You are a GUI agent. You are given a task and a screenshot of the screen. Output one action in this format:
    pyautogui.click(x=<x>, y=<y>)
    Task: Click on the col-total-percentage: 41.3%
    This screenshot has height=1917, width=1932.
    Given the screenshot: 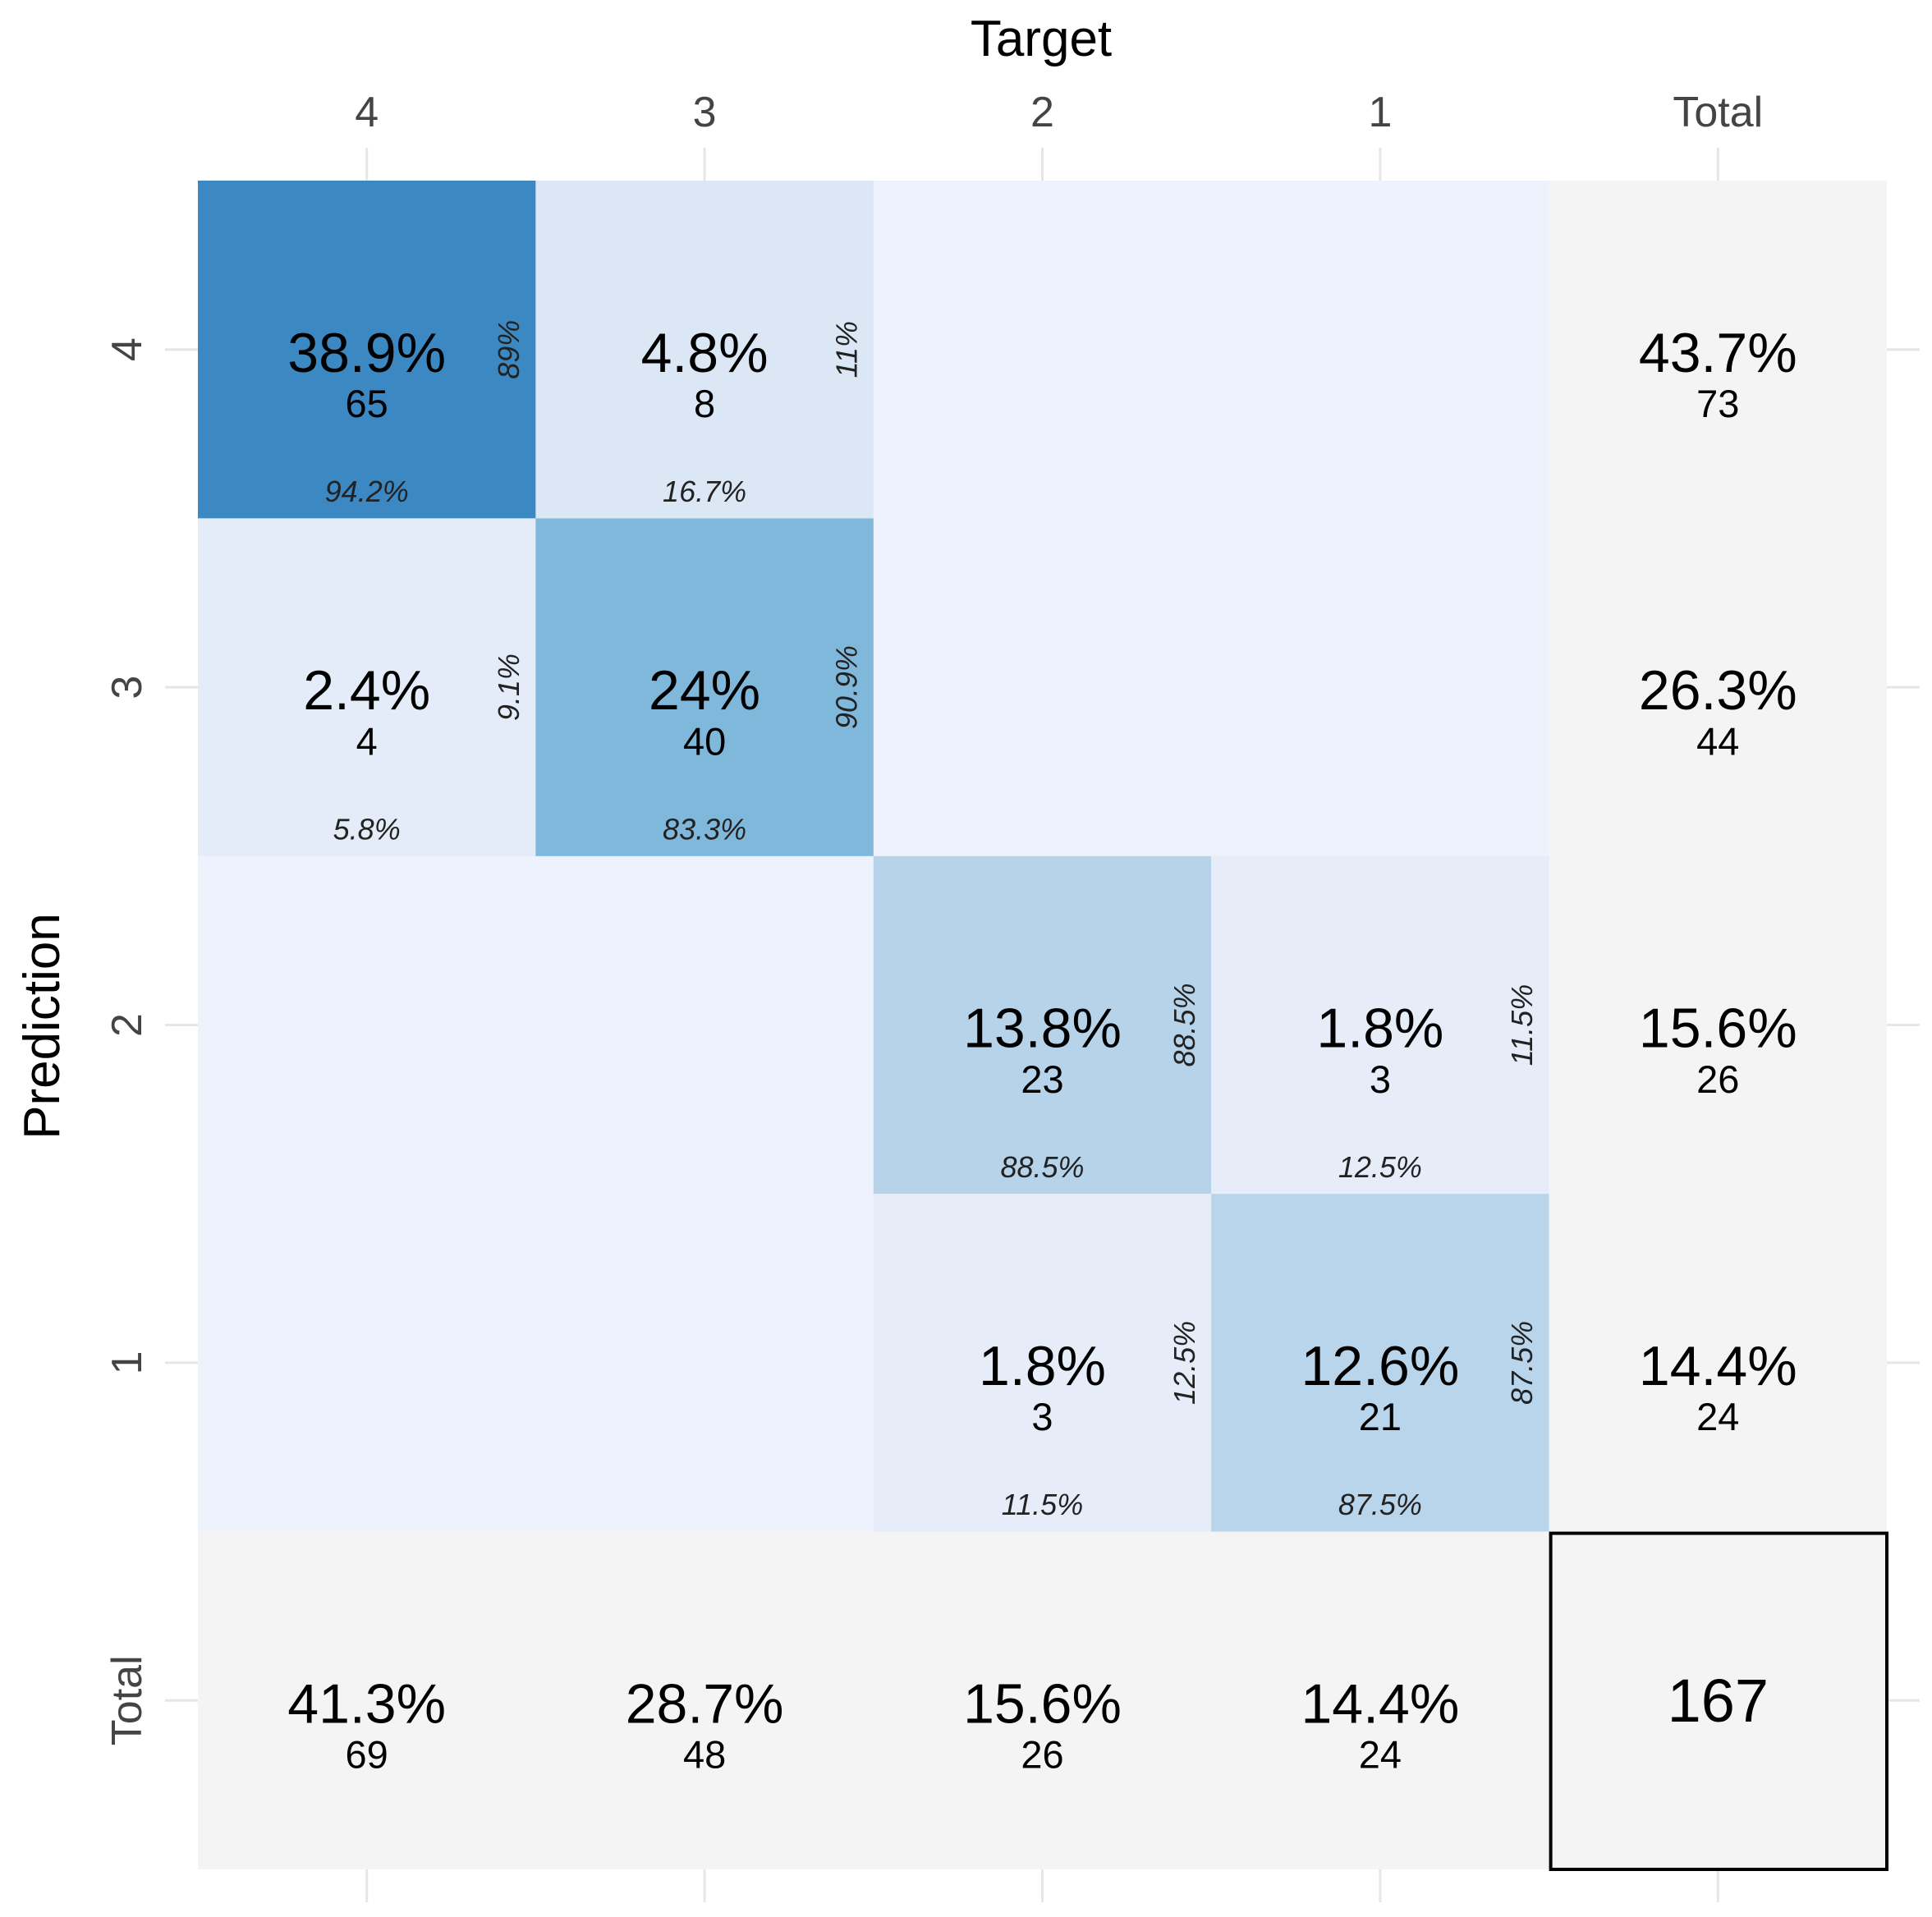 What is the action you would take?
    pyautogui.click(x=366, y=1703)
    